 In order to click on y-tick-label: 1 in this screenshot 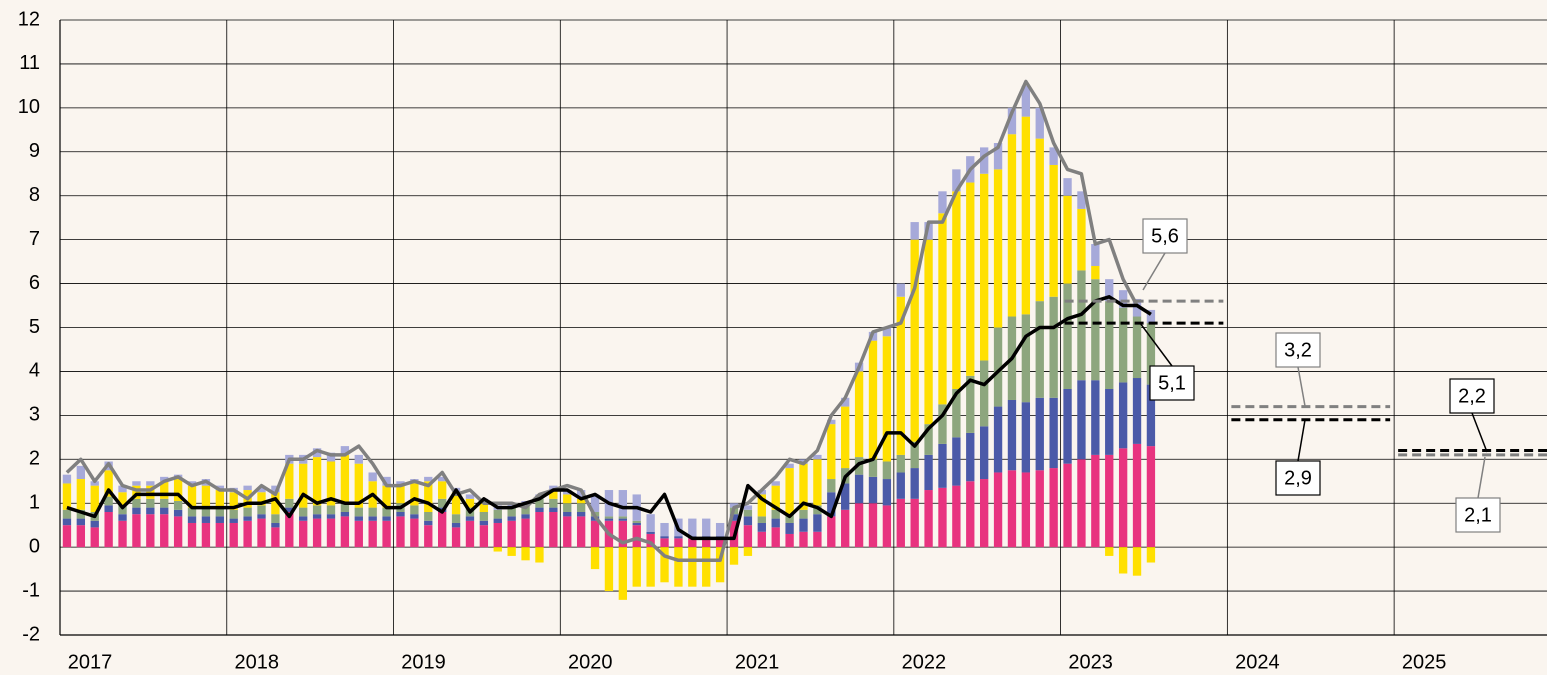, I will do `click(34, 502)`.